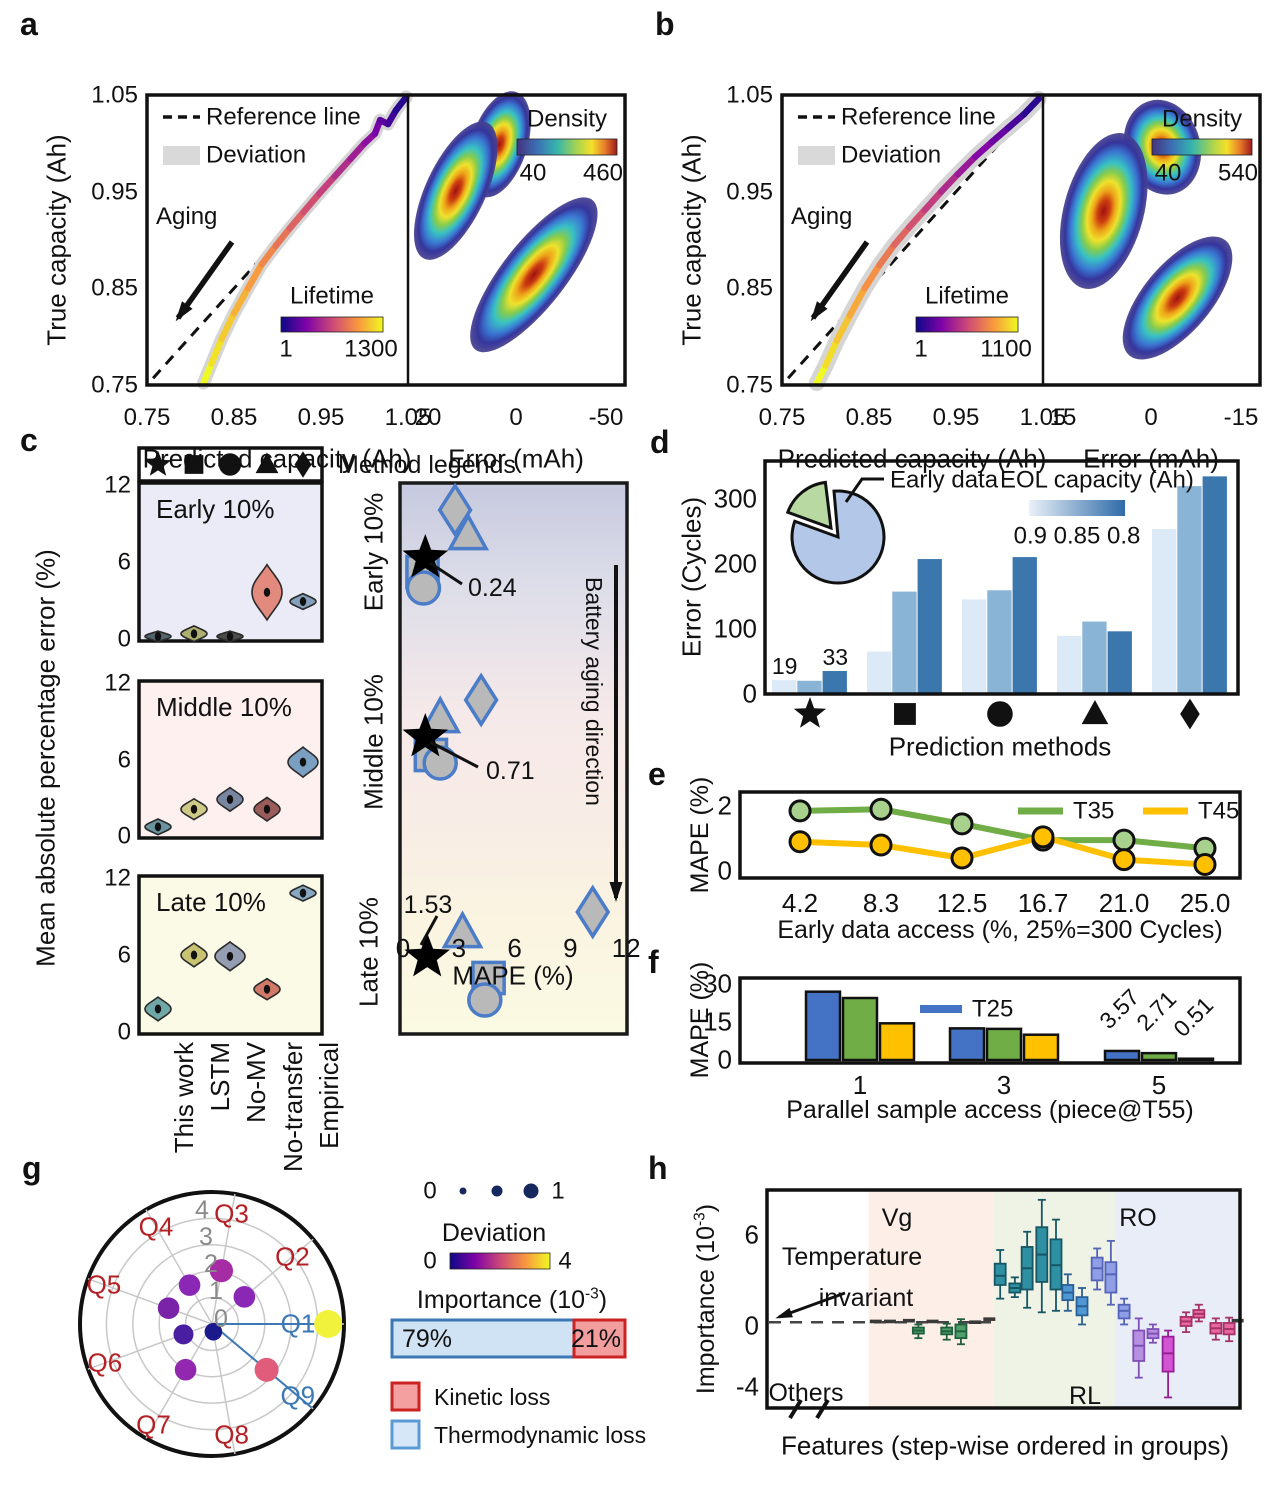  I want to click on d-eol-legend-title: EOL capacity (Ah), so click(1097, 480).